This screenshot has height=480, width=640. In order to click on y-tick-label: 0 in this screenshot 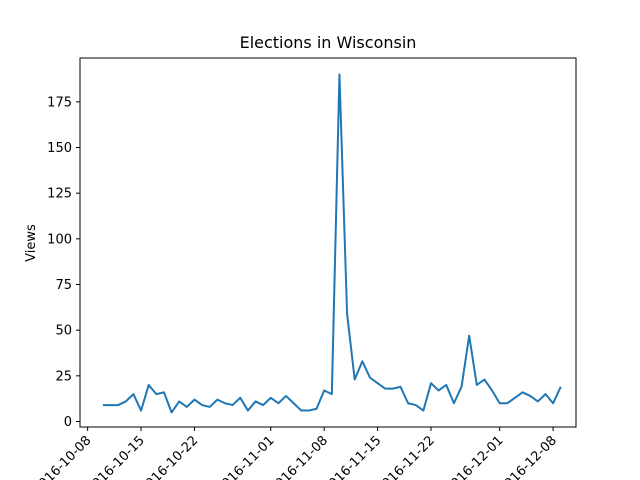, I will do `click(68, 422)`.